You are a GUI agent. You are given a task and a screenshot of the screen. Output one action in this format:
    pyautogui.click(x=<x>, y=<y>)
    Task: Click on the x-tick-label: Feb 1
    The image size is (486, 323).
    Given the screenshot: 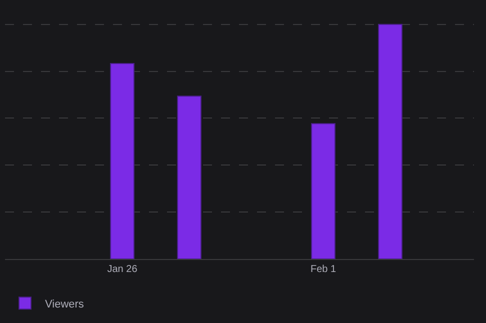 What is the action you would take?
    pyautogui.click(x=323, y=269)
    